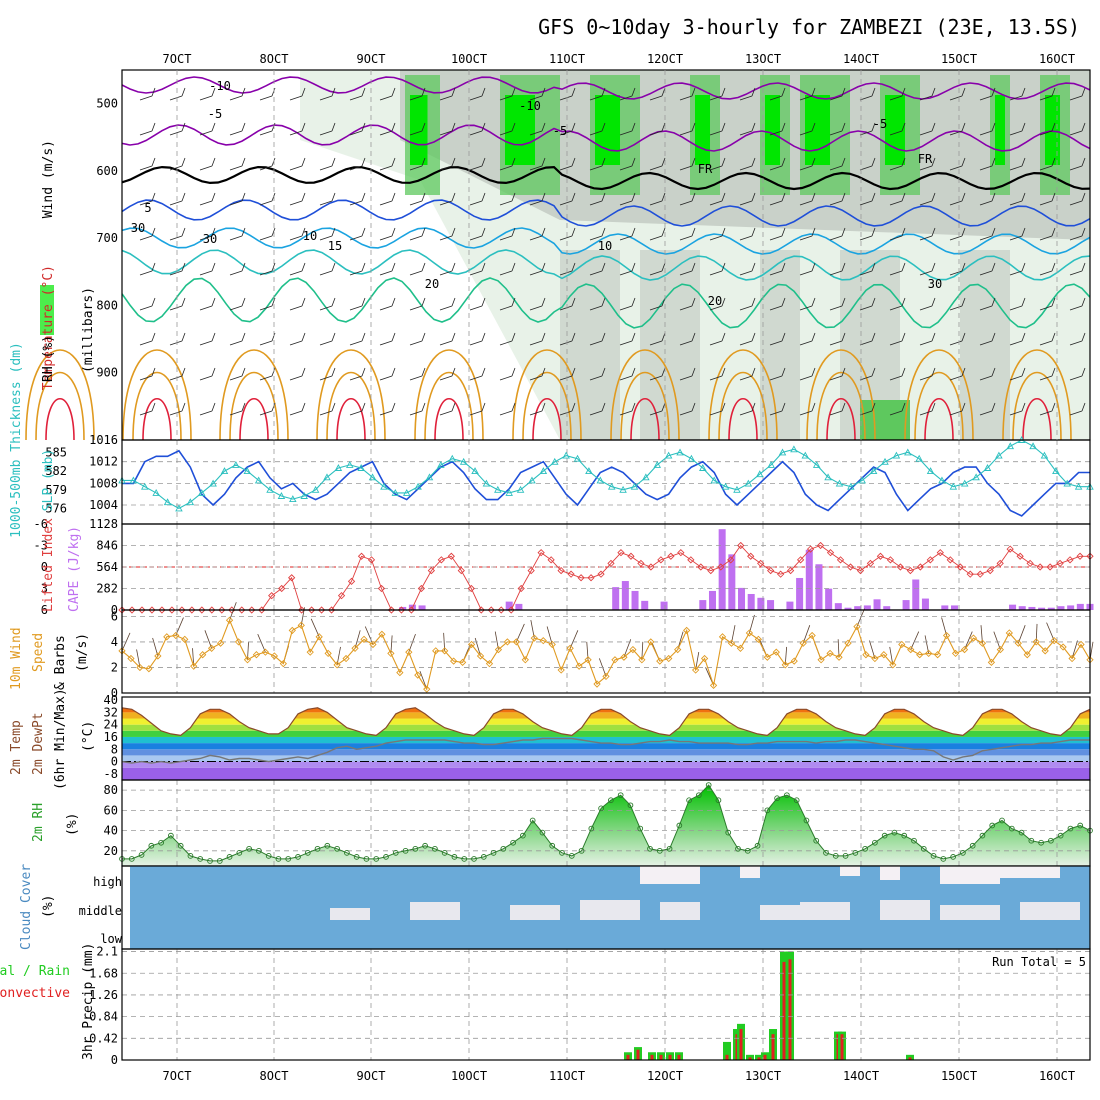 This screenshot has width=1100, height=1100. What do you see at coordinates (742, 598) in the screenshot?
I see `cape-bar` at bounding box center [742, 598].